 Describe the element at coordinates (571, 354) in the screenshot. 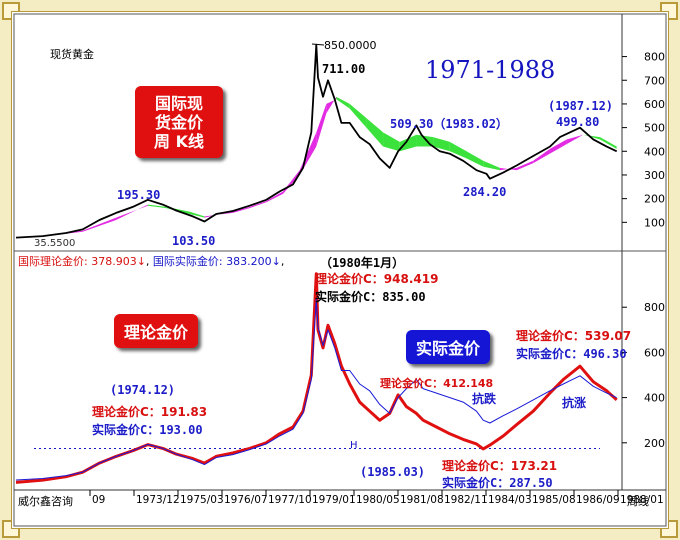

I see `annotation-1987-actual: 实际金价C：496.30` at that location.